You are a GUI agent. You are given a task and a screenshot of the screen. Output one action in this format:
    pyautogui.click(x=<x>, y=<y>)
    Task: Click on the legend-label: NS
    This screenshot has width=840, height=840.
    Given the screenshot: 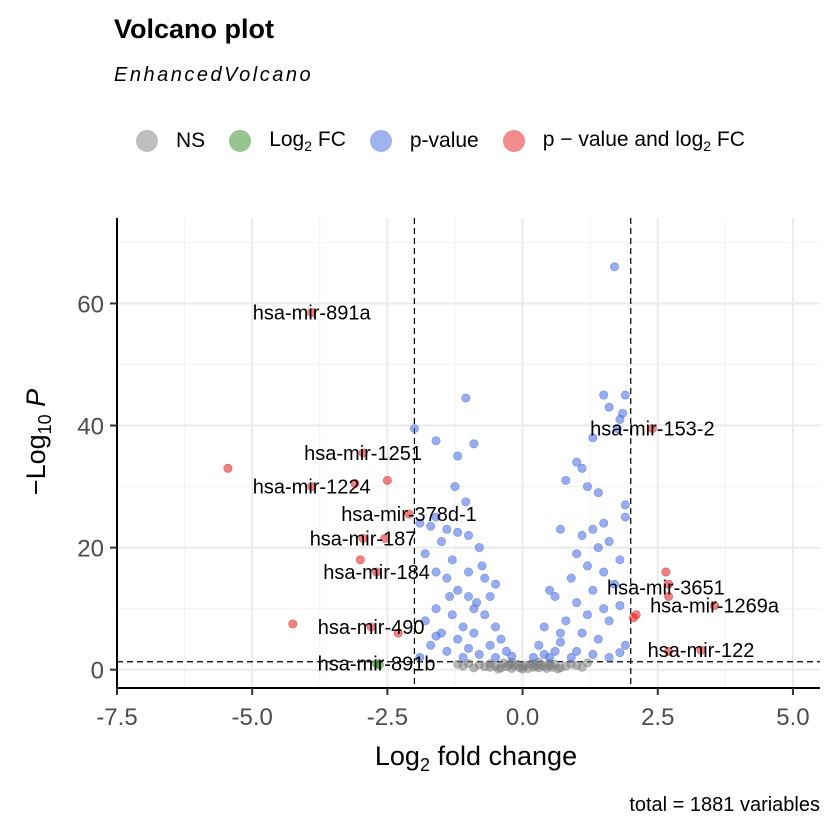 What is the action you would take?
    pyautogui.click(x=191, y=141)
    